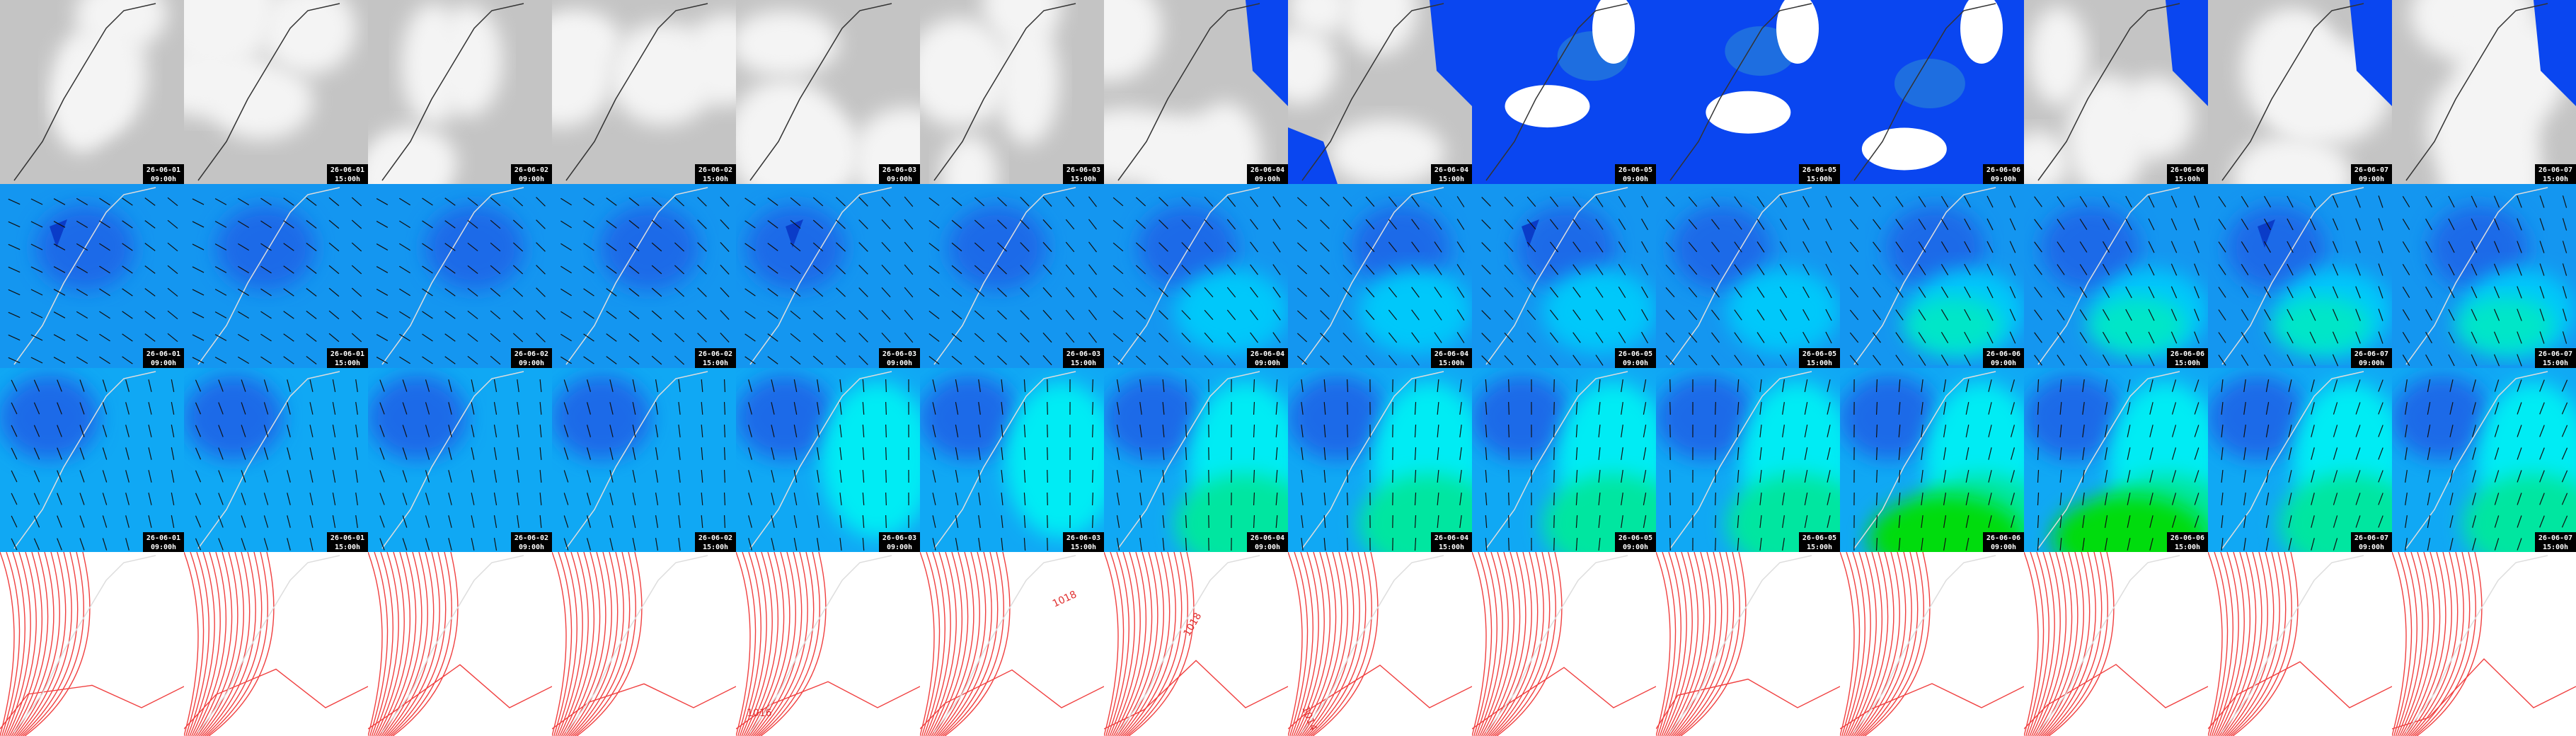 The width and height of the screenshot is (2576, 736). Describe the element at coordinates (92, 644) in the screenshot. I see `tile-bg` at that location.